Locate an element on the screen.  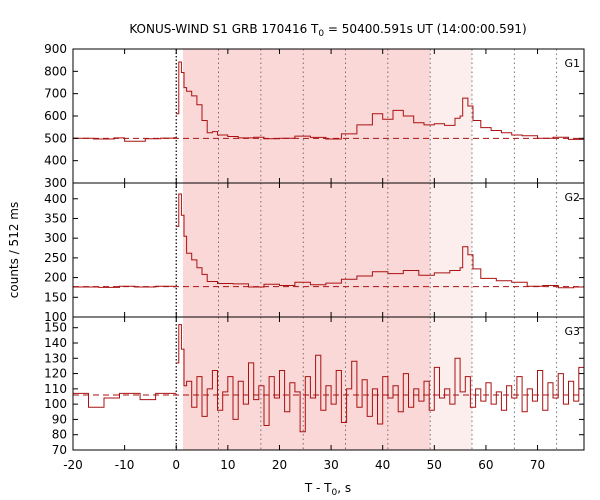
y-axis-label: counts / 512 ms is located at coordinates (14, 250).